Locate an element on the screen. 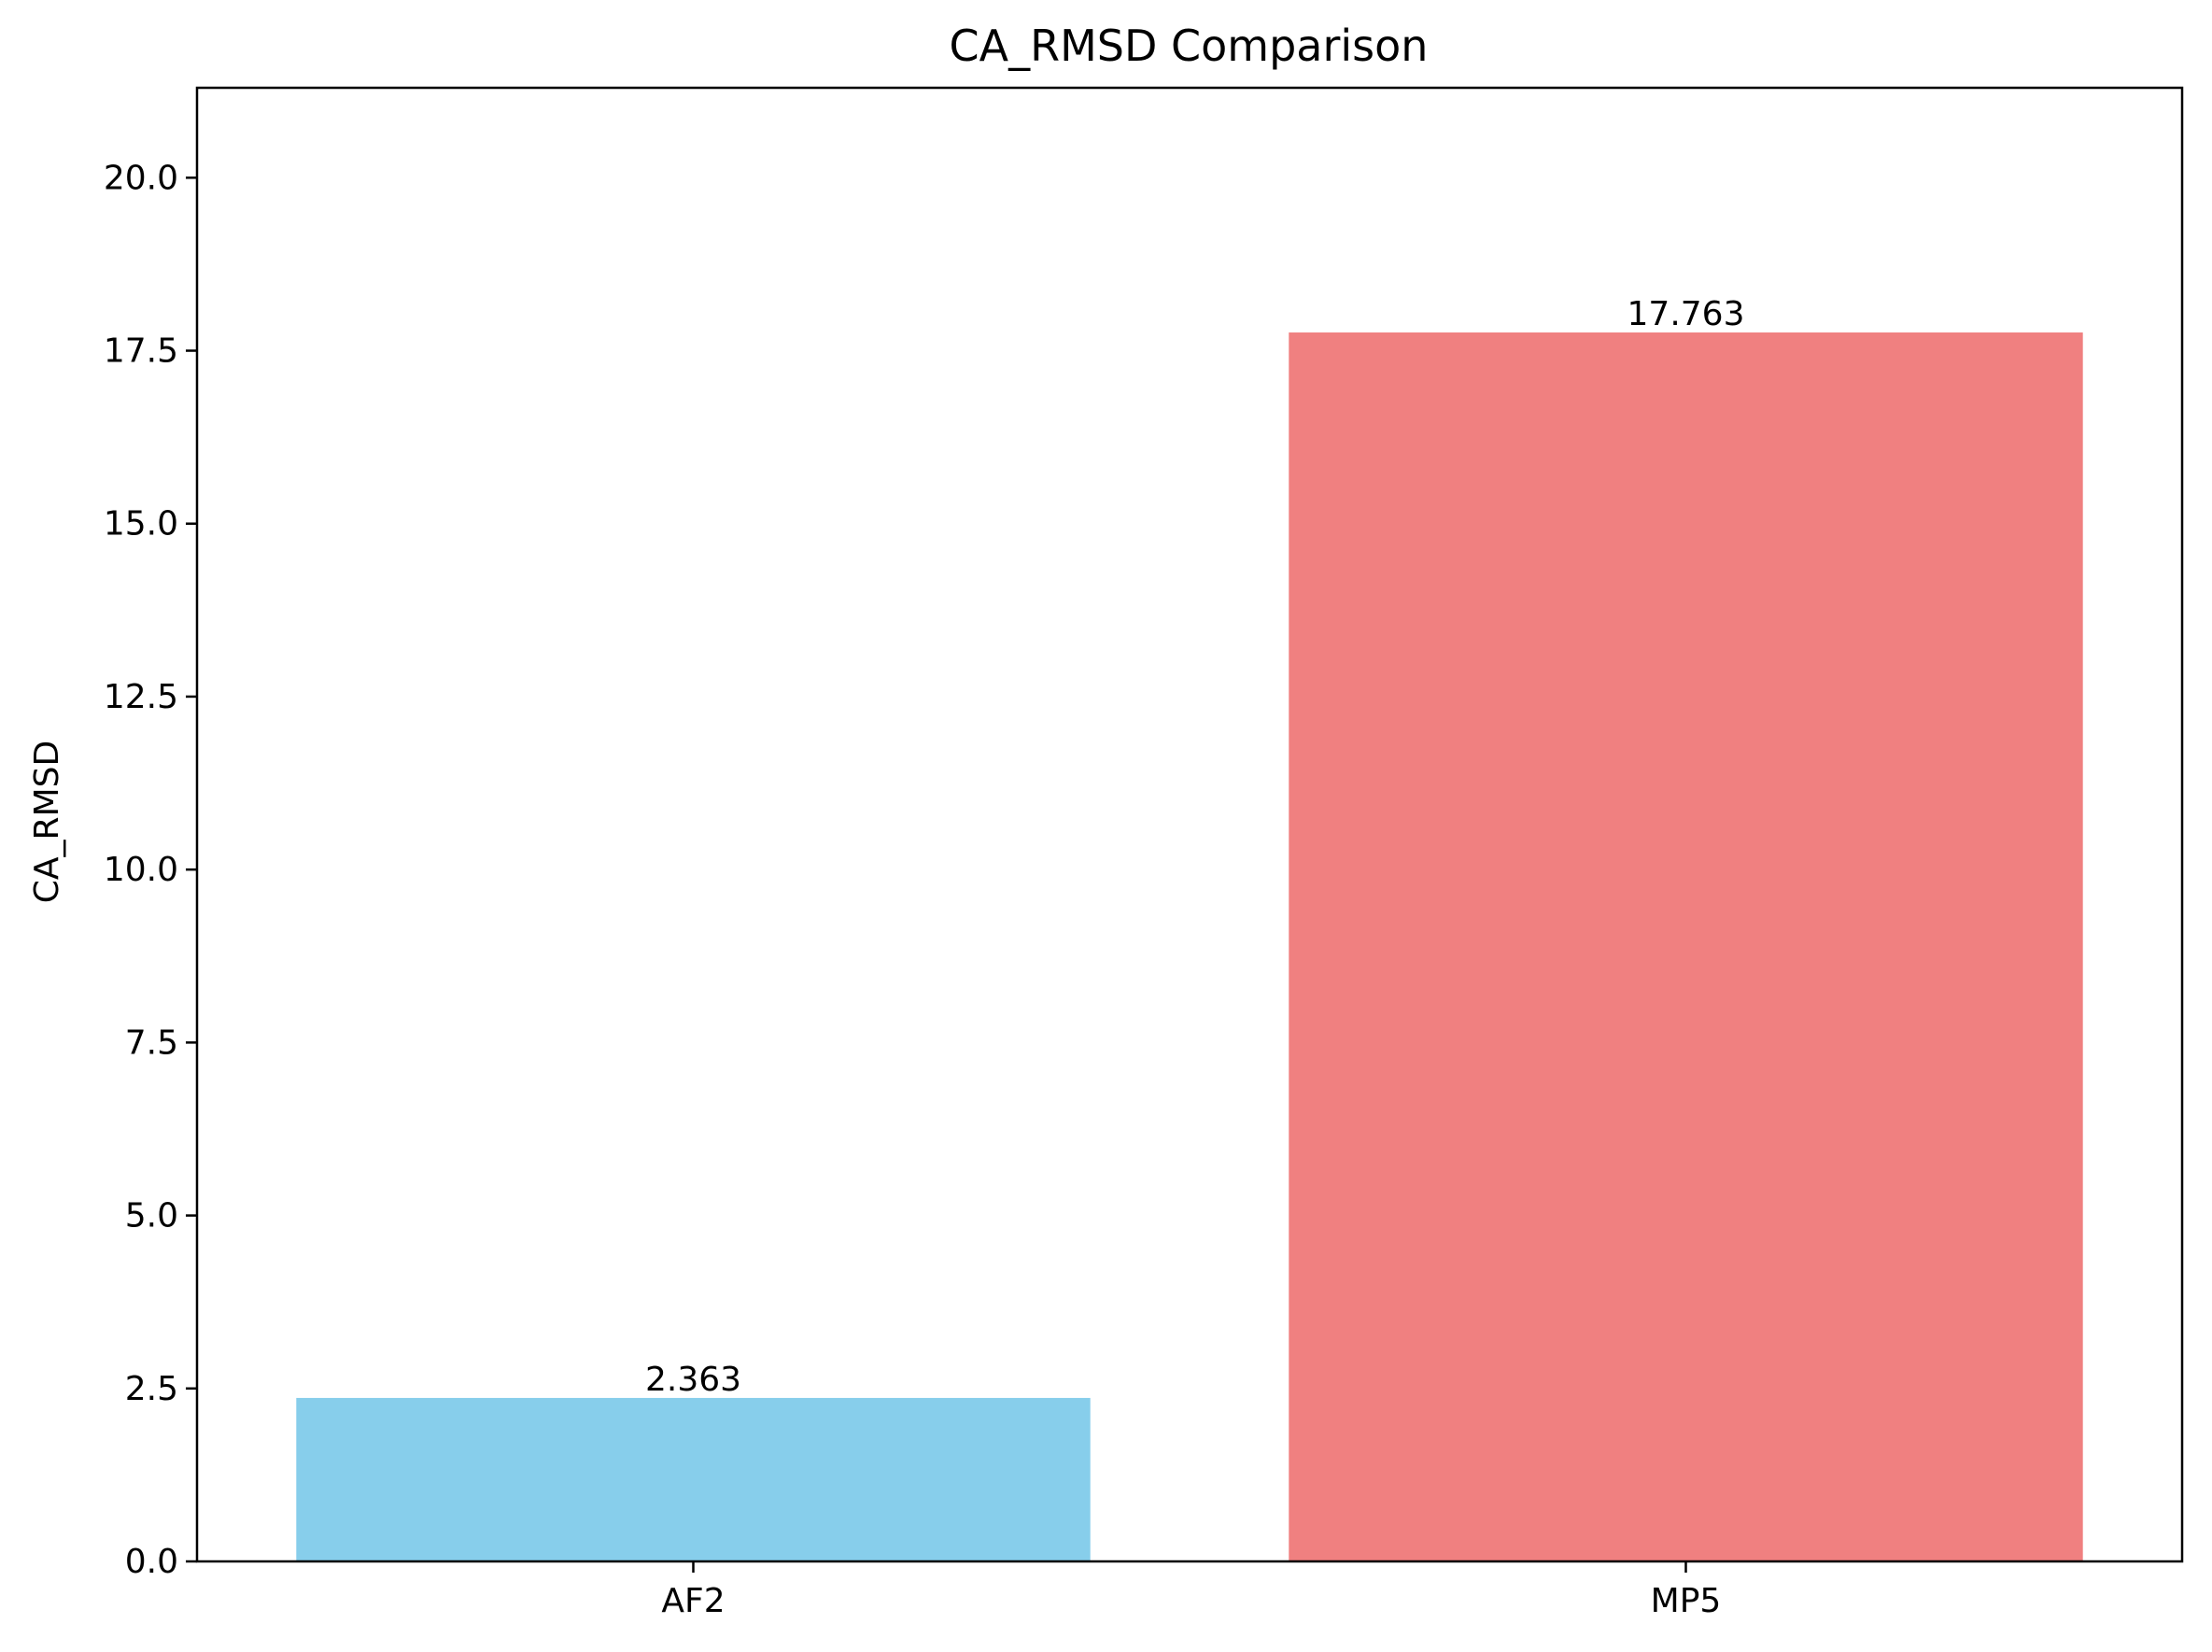 The height and width of the screenshot is (1652, 2212). data-label-mp5: 17.763 is located at coordinates (1686, 314).